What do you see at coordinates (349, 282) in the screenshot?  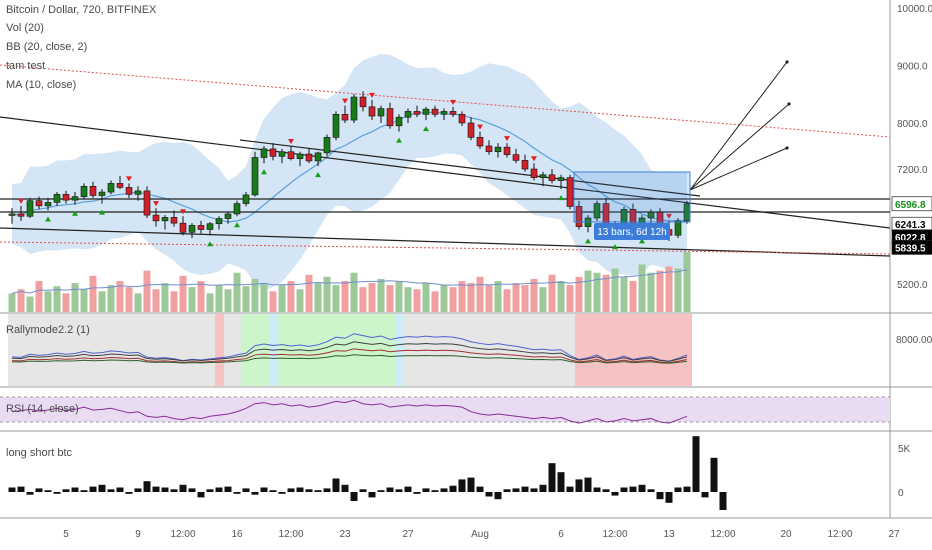 I see `volume-bars` at bounding box center [349, 282].